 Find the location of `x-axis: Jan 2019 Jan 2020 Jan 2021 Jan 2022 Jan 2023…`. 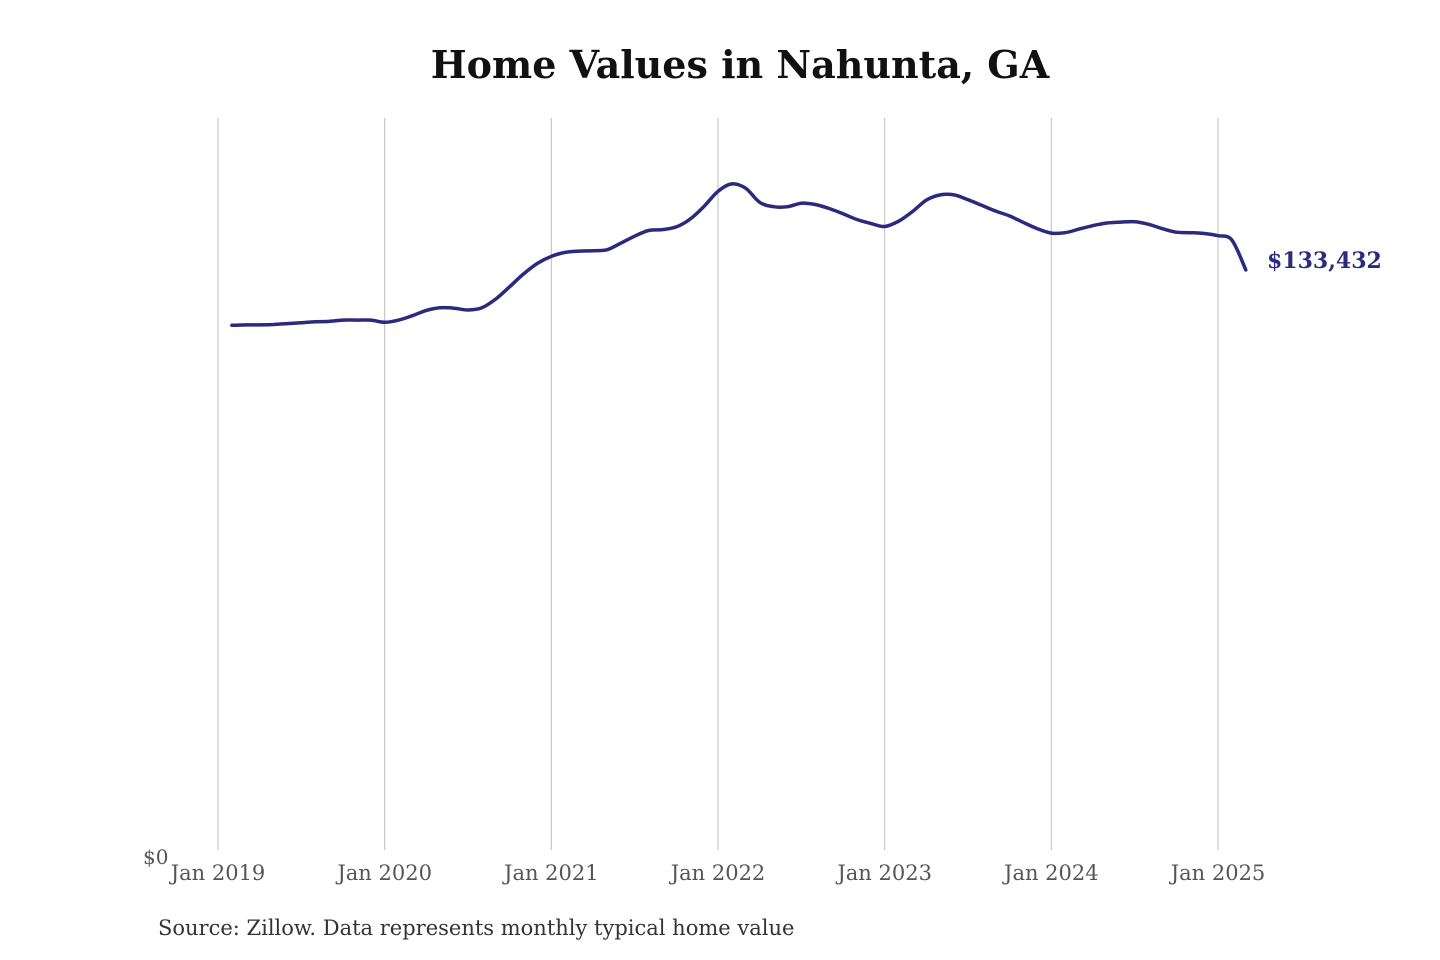

x-axis: Jan 2019 Jan 2020 Jan 2021 Jan 2022 Jan 2023… is located at coordinates (704, 865).